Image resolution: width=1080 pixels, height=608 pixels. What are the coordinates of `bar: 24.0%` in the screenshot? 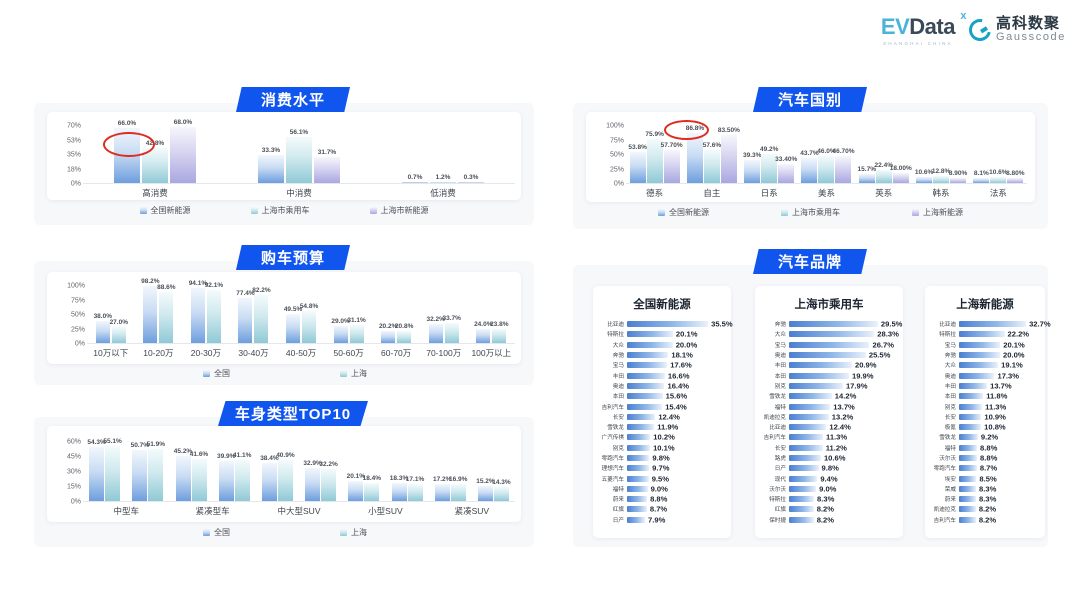 It's located at (483, 332).